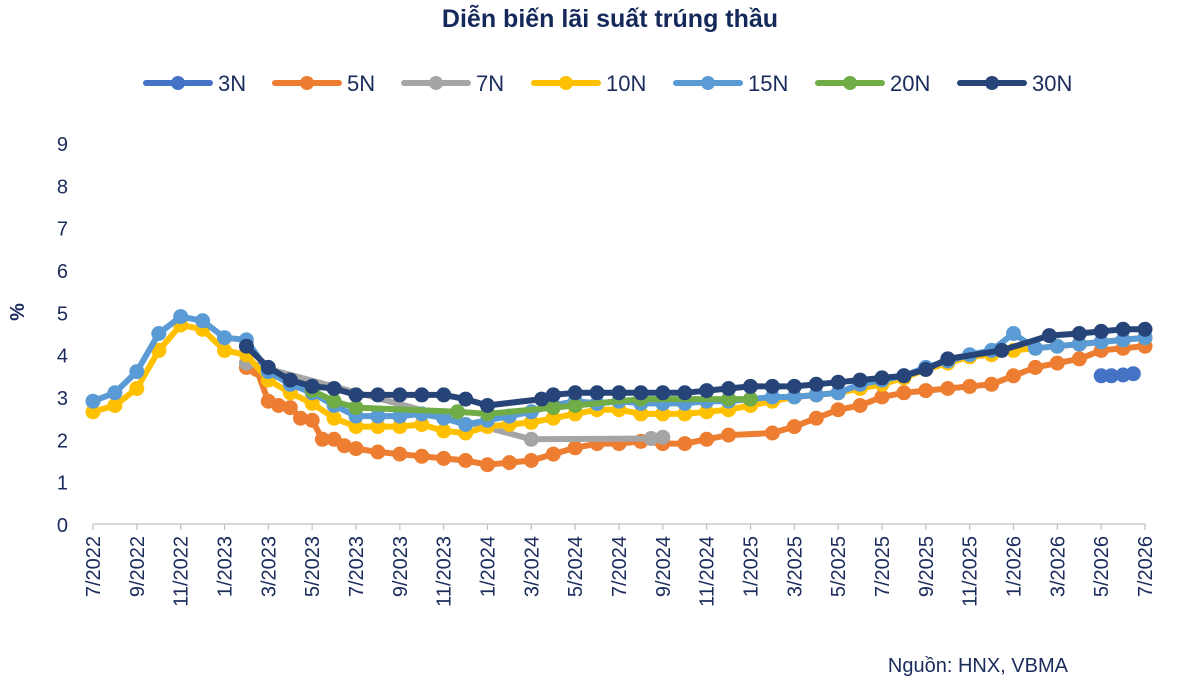 The width and height of the screenshot is (1200, 680). I want to click on x-tick-label: 11/2023, so click(445, 571).